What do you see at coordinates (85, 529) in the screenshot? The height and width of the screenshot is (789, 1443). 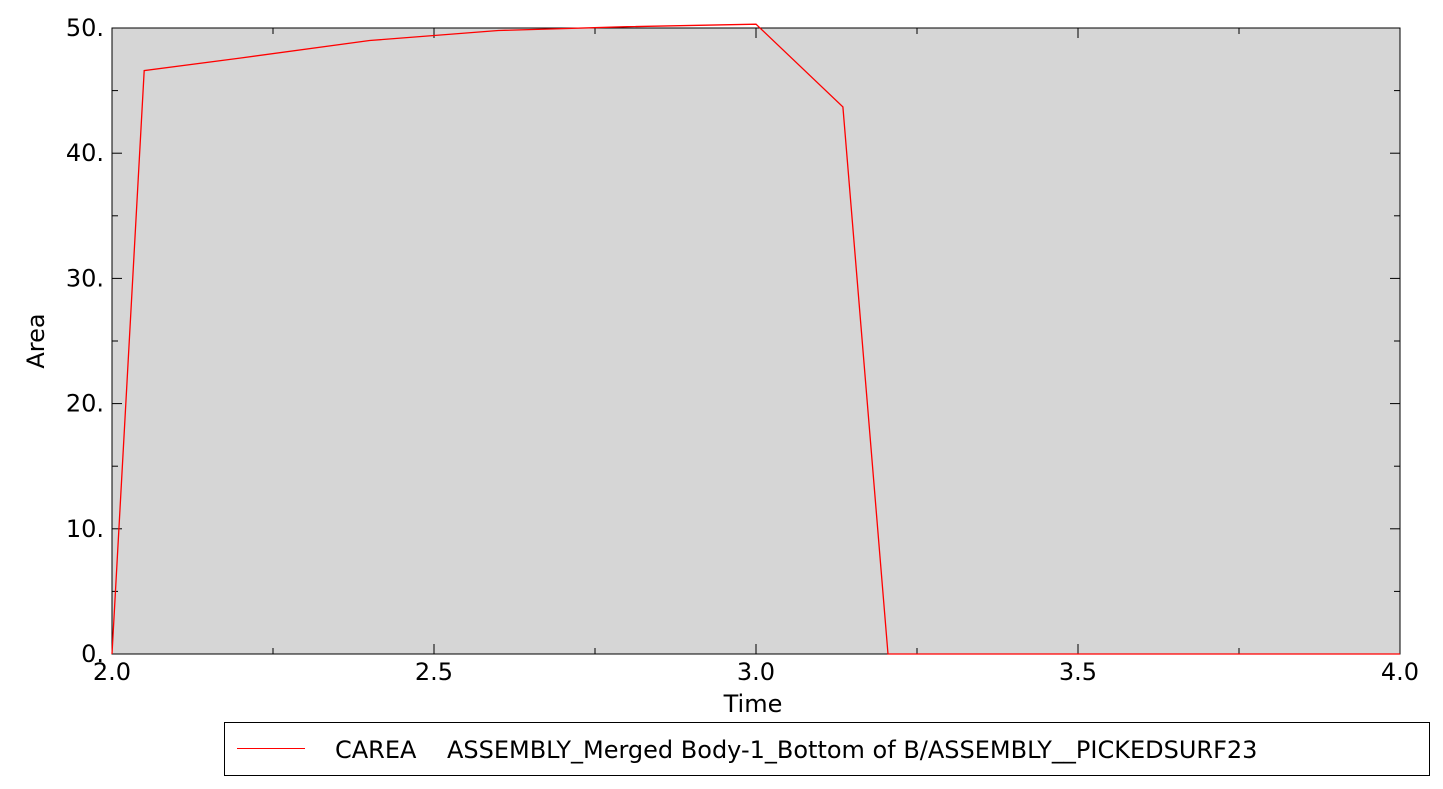 I see `y-tick-label: 10.` at bounding box center [85, 529].